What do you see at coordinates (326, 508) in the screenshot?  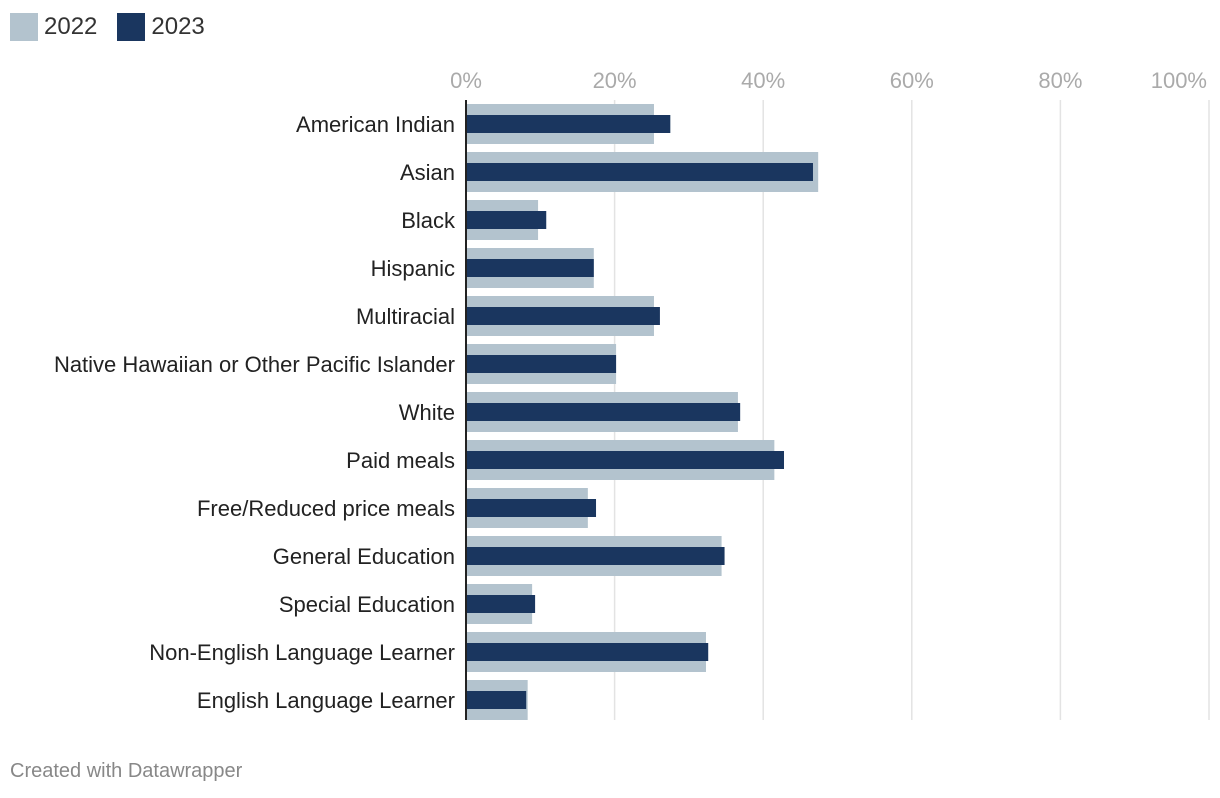 I see `category-label: Free/Reduced price meals` at bounding box center [326, 508].